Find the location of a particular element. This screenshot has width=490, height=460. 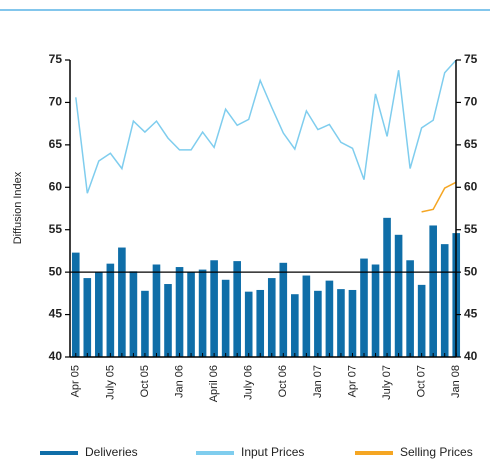

legend-label: Input Prices is located at coordinates (272, 452).